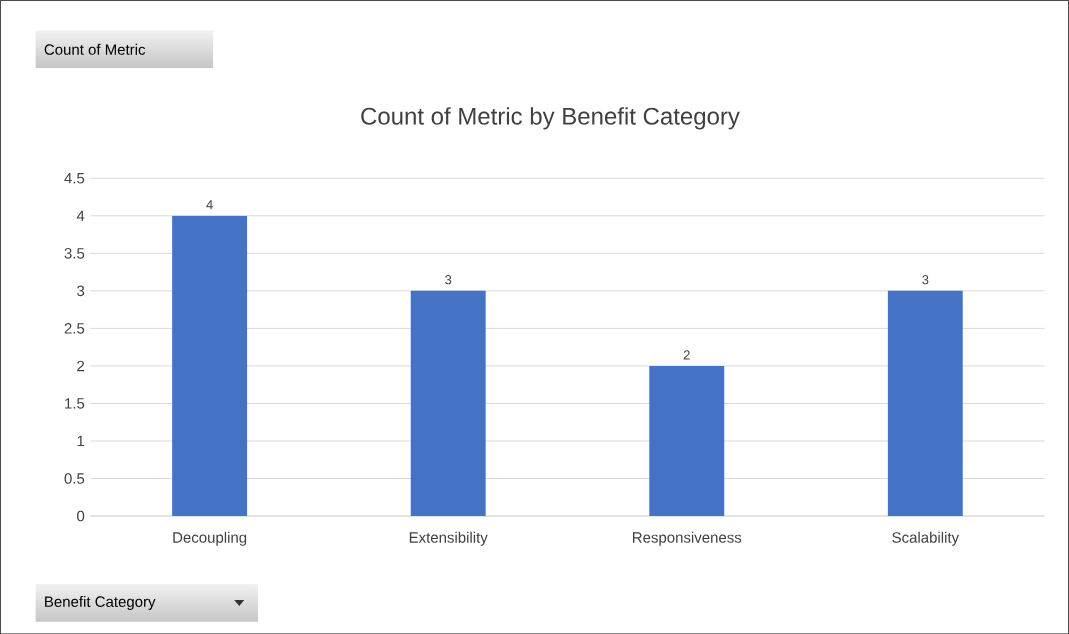  What do you see at coordinates (926, 538) in the screenshot?
I see `x-tick-label: Scalability` at bounding box center [926, 538].